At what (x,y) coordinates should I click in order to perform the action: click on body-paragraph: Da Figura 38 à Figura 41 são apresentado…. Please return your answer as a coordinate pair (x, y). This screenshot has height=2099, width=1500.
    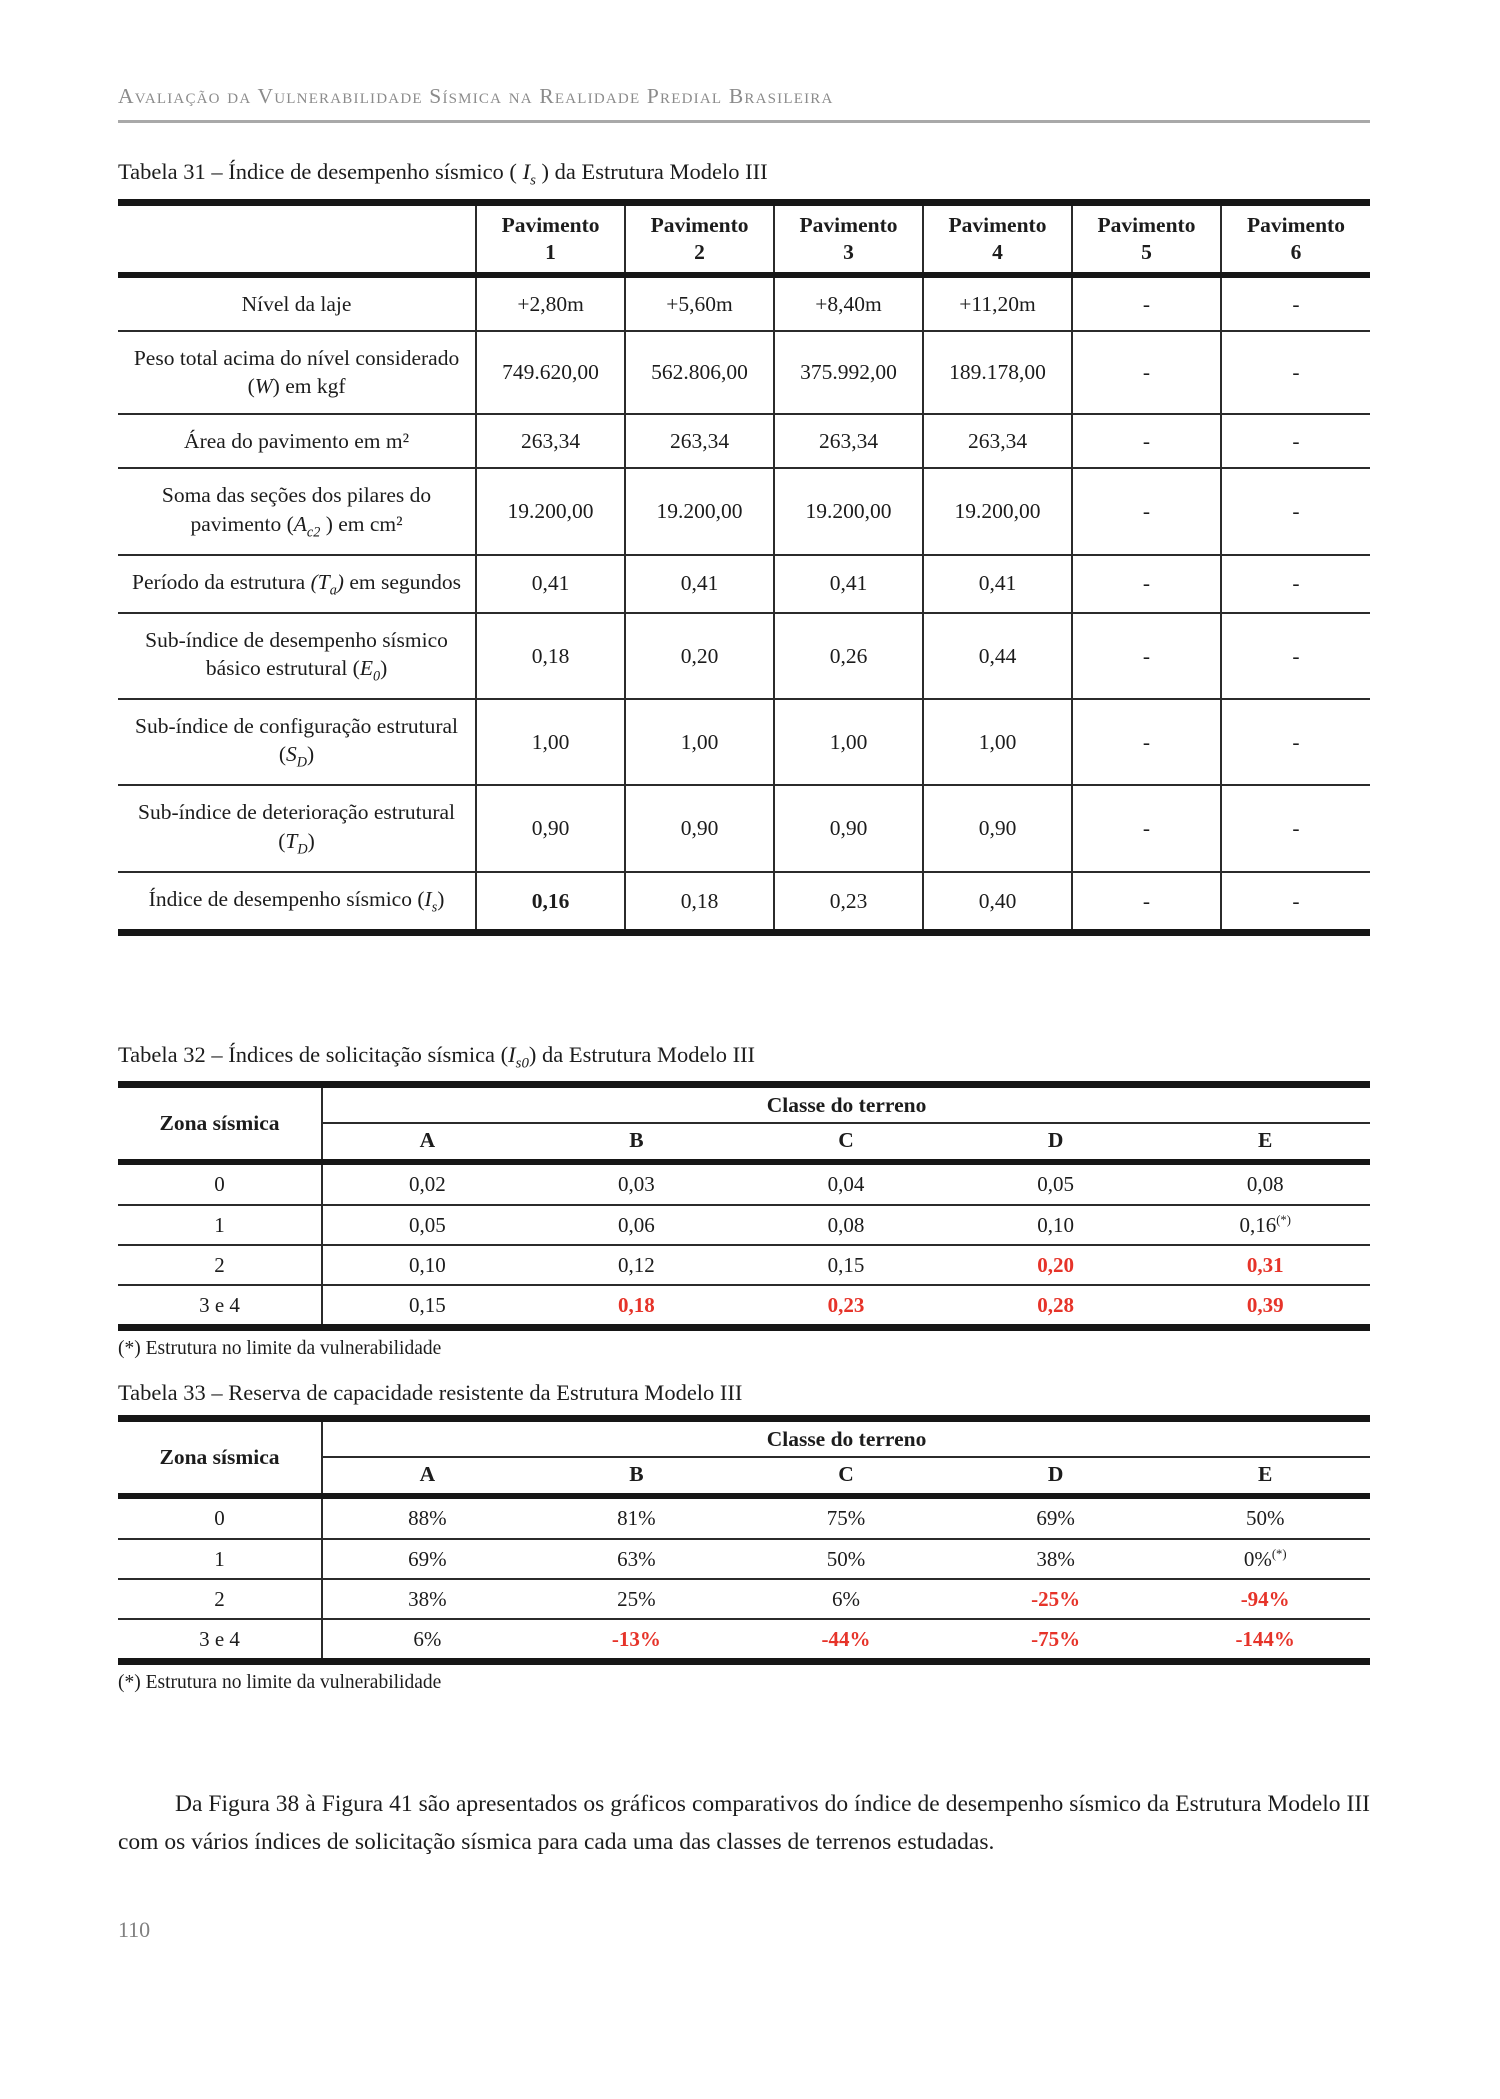
    Looking at the image, I should click on (744, 1823).